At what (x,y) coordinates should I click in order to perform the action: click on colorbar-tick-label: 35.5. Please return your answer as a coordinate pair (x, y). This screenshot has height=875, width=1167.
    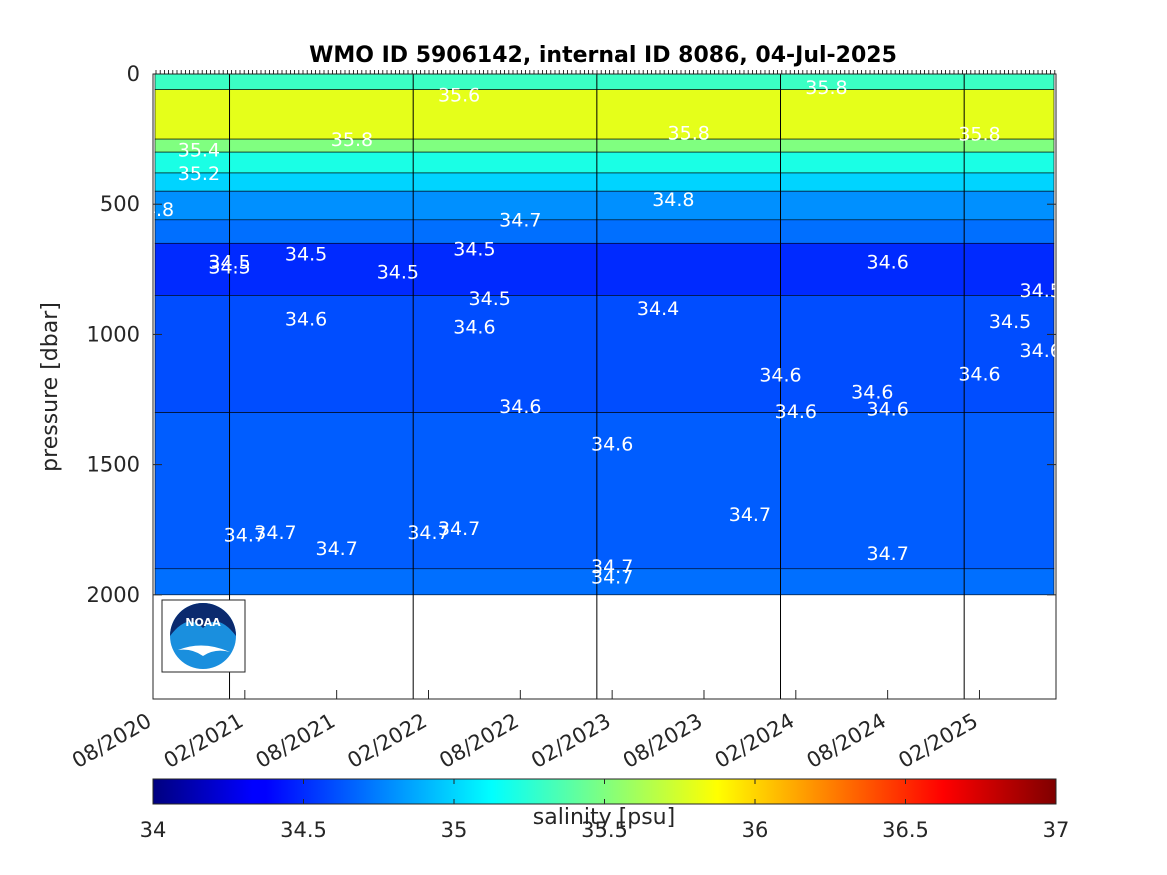
    Looking at the image, I should click on (604, 830).